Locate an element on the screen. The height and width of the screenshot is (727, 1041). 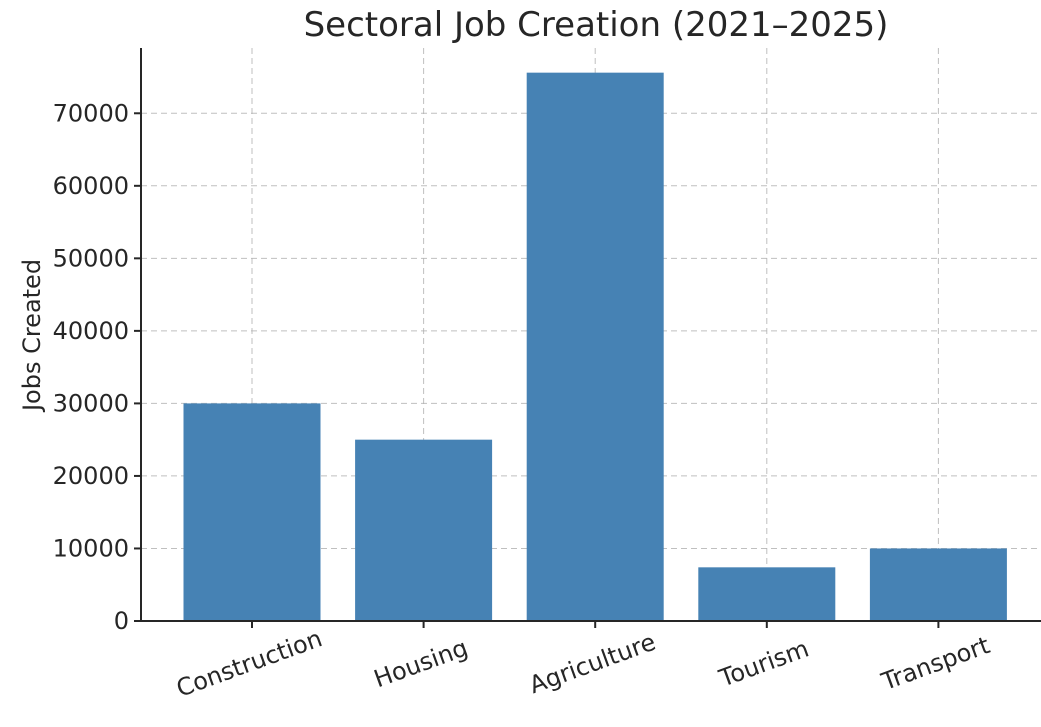
y-tick-label: 70000 is located at coordinates (91, 113).